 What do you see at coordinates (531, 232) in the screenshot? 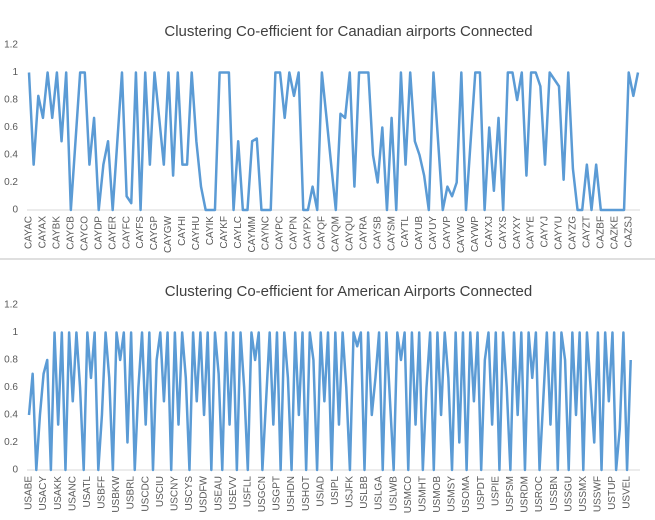
I see `x-tick-label: CAYYE` at bounding box center [531, 232].